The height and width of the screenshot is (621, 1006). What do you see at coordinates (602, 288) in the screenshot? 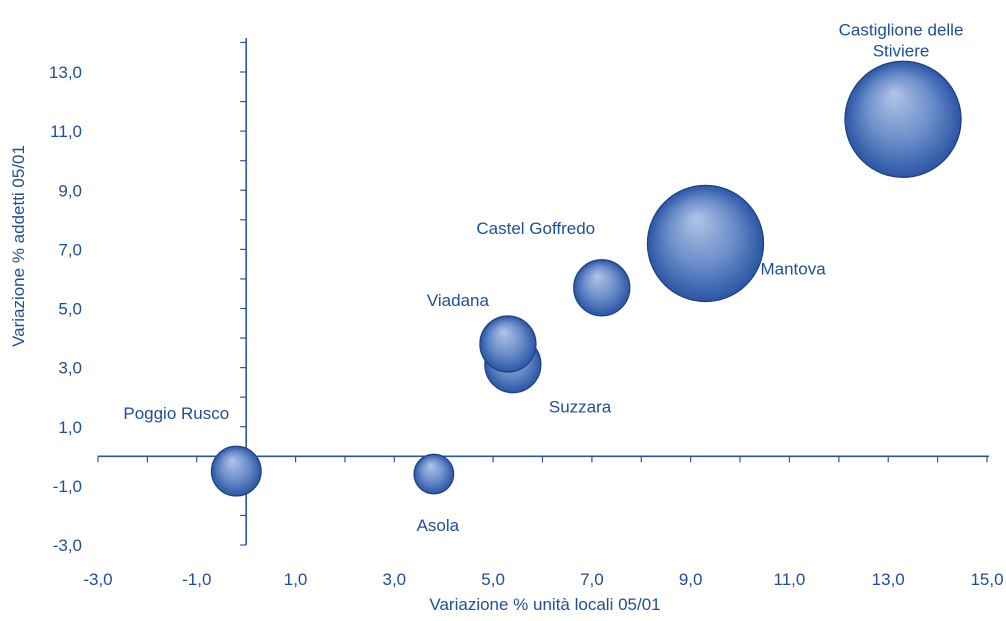
I see `bubble-castel-goffredo` at bounding box center [602, 288].